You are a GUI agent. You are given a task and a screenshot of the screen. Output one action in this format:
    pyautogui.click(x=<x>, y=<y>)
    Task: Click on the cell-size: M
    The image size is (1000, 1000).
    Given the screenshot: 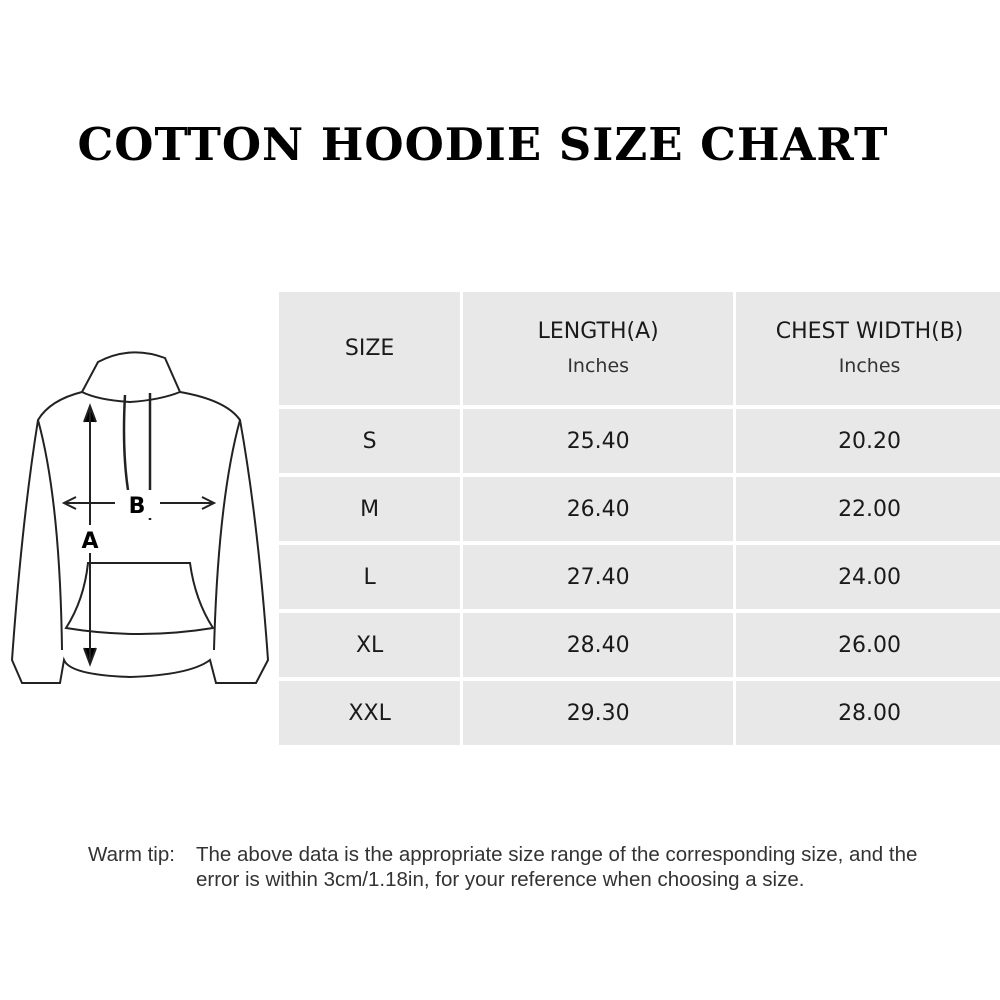 What is the action you would take?
    pyautogui.click(x=370, y=509)
    